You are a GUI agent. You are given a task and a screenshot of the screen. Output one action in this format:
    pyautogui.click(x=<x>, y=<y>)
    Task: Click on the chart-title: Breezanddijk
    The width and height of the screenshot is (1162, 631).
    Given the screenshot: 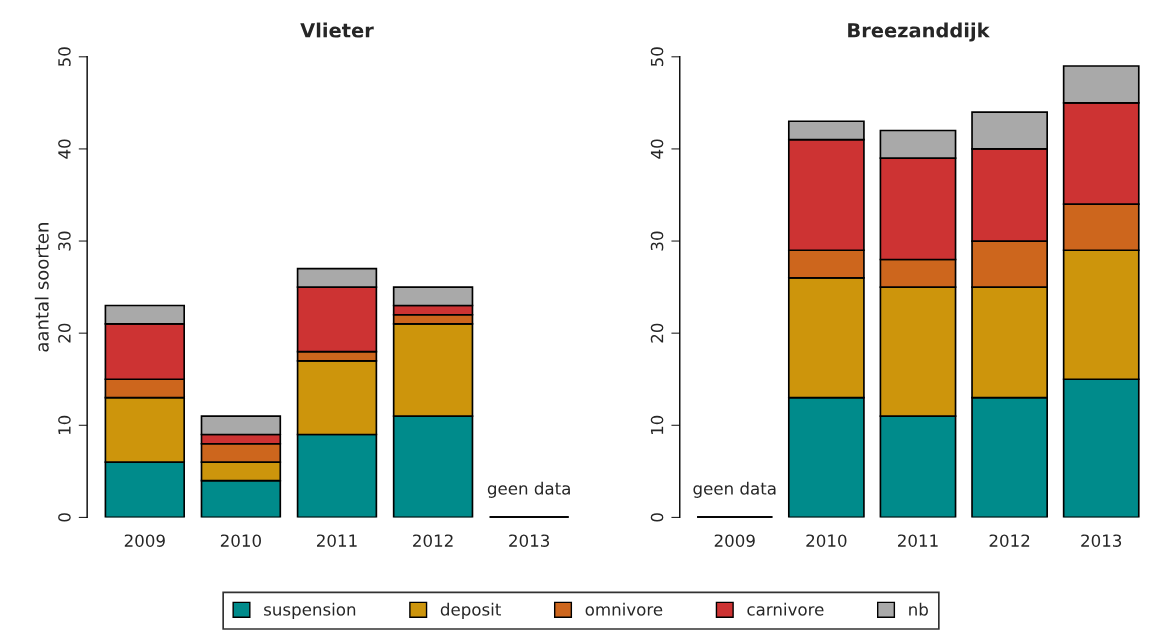 What is the action you would take?
    pyautogui.click(x=919, y=32)
    